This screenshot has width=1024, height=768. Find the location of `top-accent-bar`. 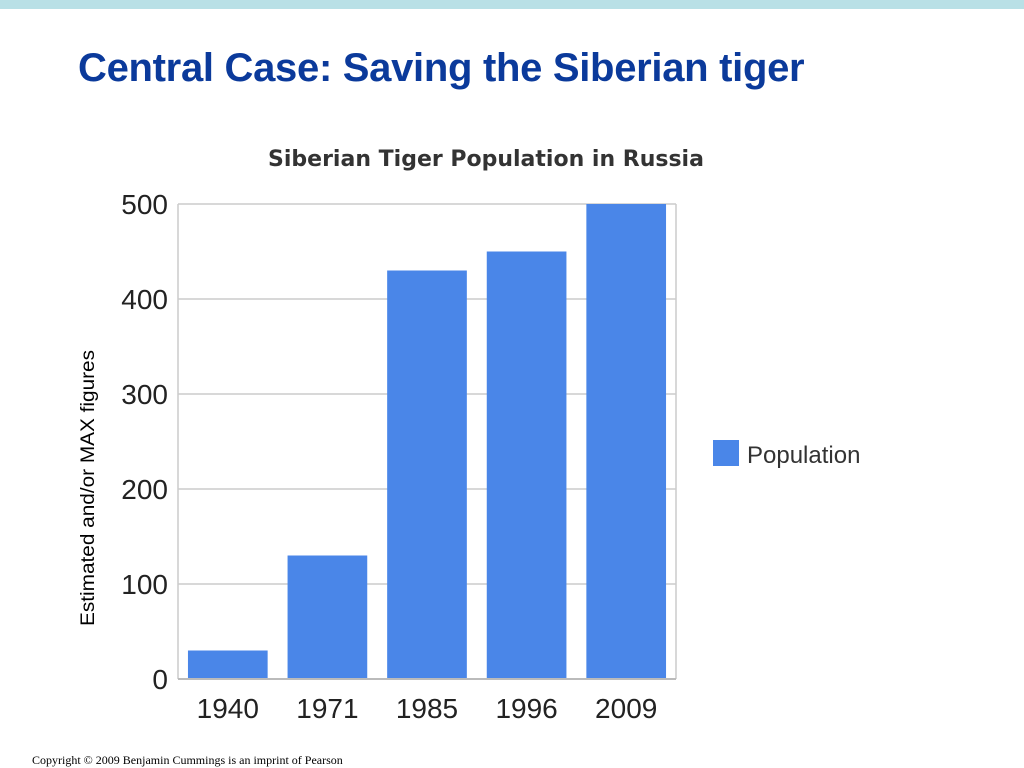

top-accent-bar is located at coordinates (512, 4).